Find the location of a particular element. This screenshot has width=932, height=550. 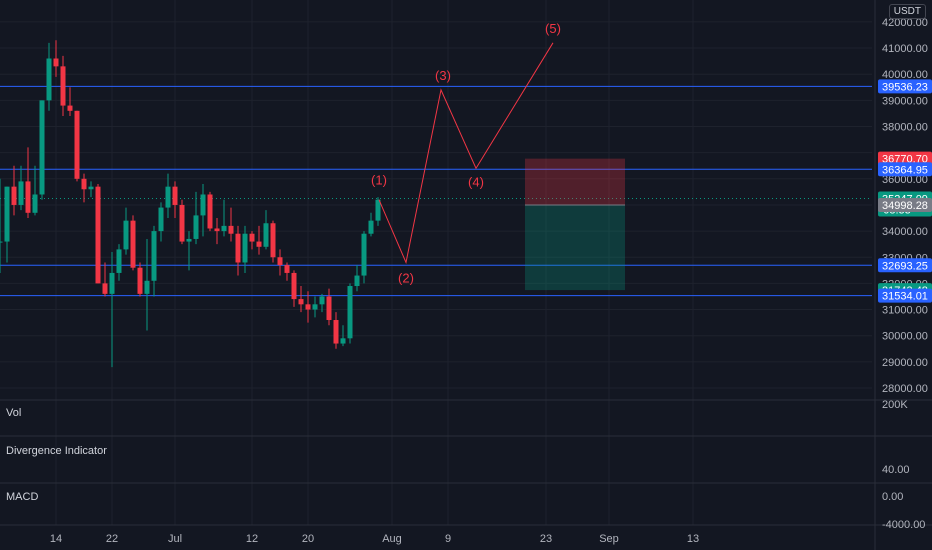

price-tick-label: 31000.00 is located at coordinates (905, 311).